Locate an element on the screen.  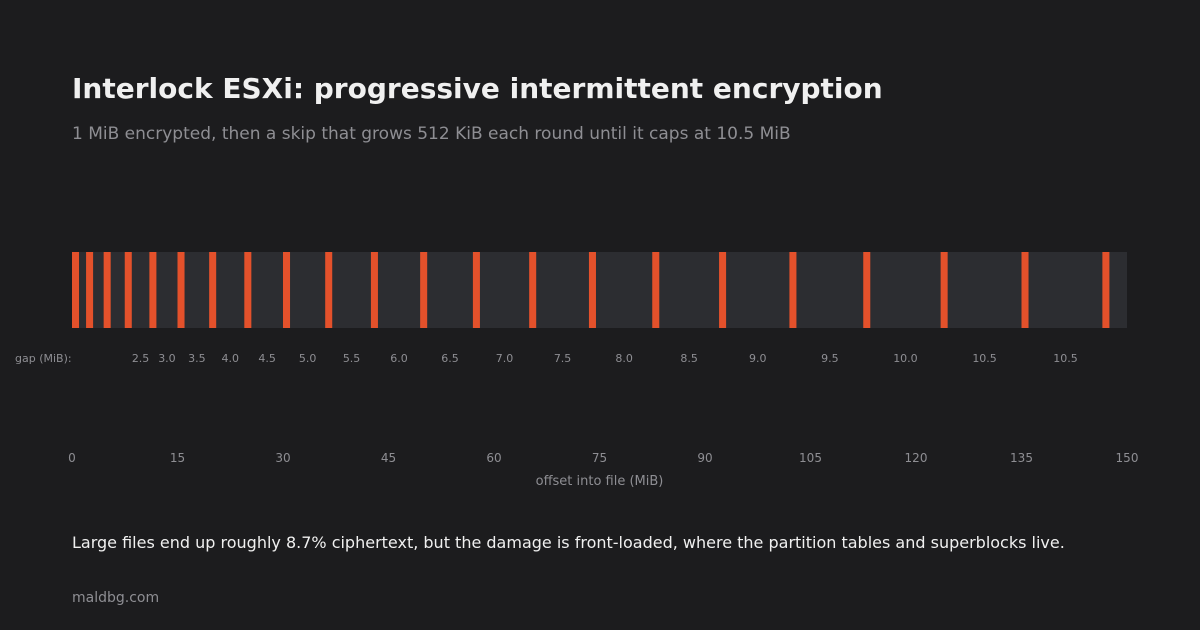
gap-label: 5.5 is located at coordinates (352, 358).